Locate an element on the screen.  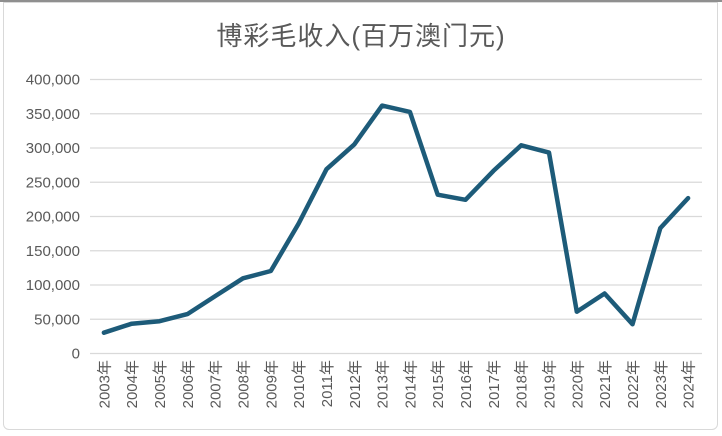
x-axis-tick-label: 2017年 is located at coordinates (494, 384).